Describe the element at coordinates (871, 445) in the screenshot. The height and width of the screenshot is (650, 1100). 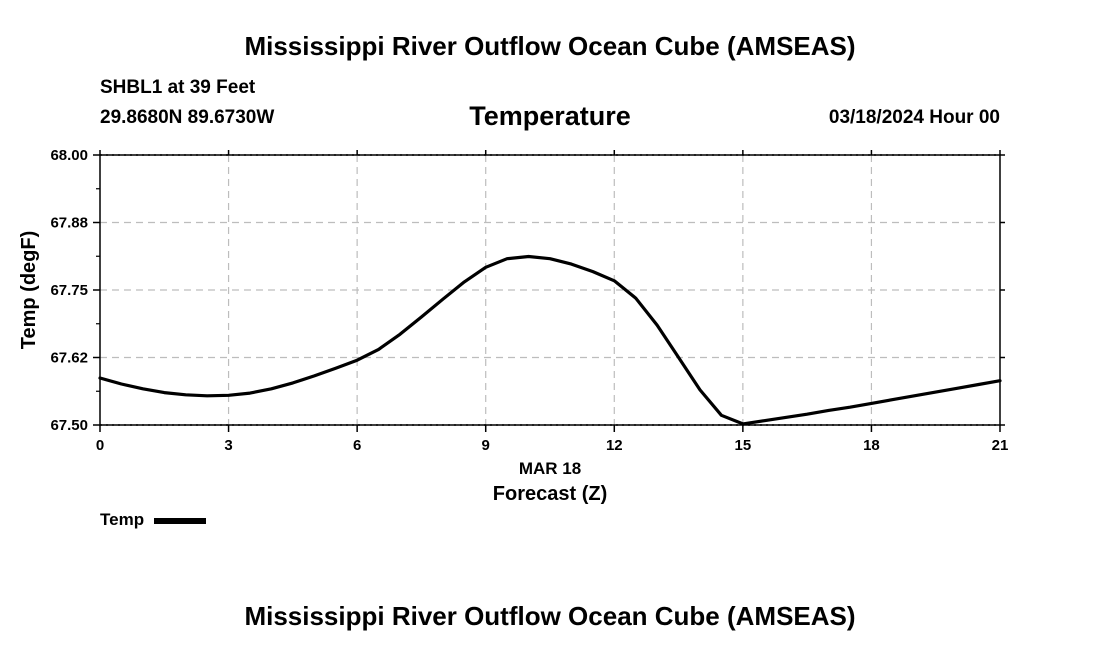
I see `x-tick-label: 18` at that location.